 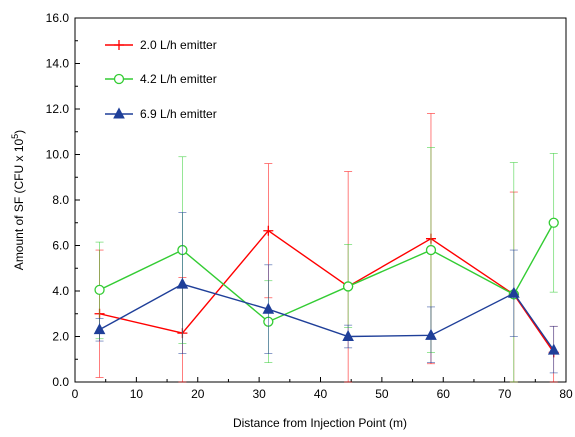 I want to click on series-line, so click(x=327, y=317).